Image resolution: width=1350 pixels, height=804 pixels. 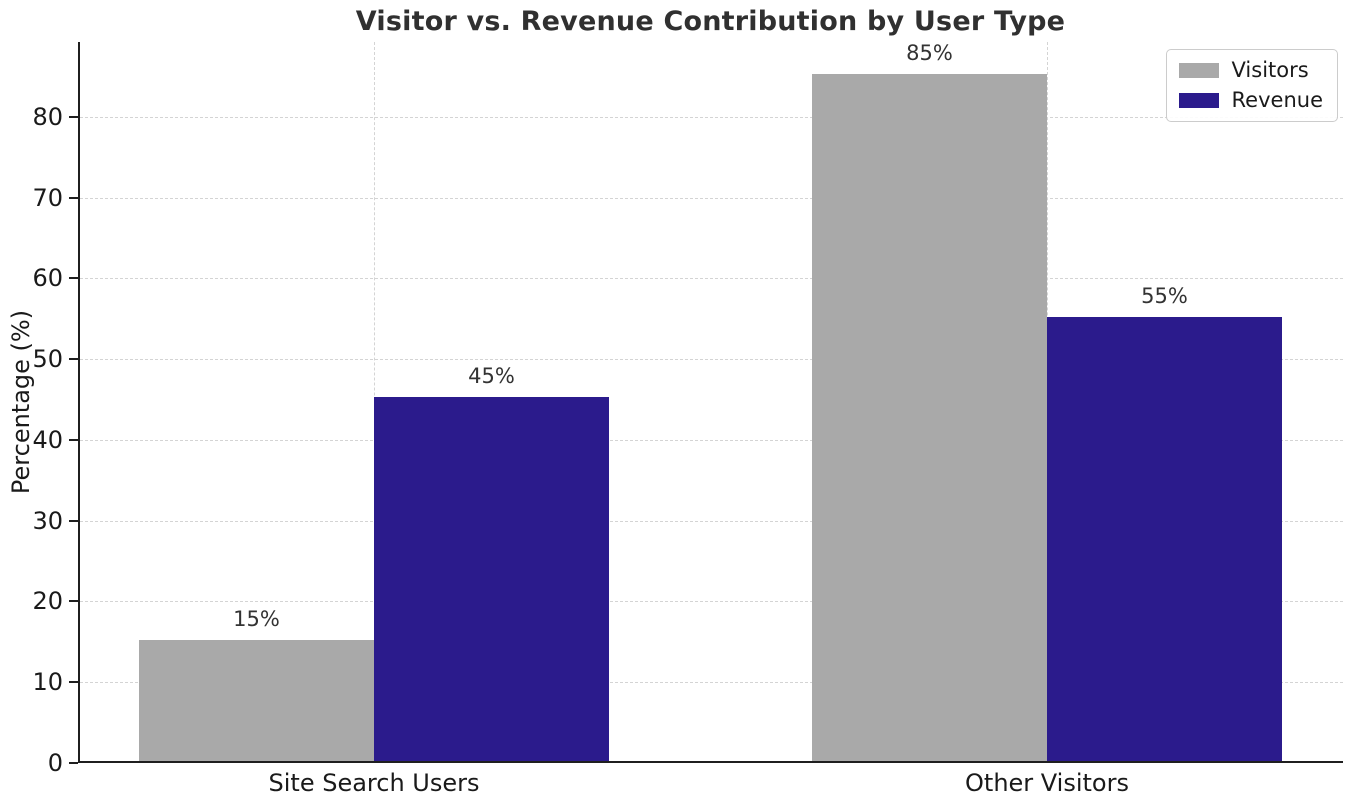 What do you see at coordinates (1277, 100) in the screenshot?
I see `legend-label: Revenue` at bounding box center [1277, 100].